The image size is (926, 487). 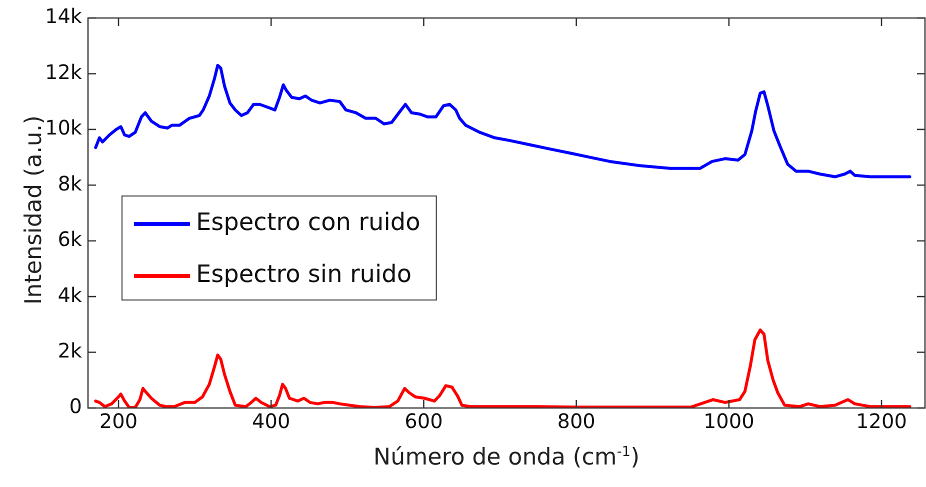 I want to click on legend-label: Espectro con ruido, so click(x=308, y=222).